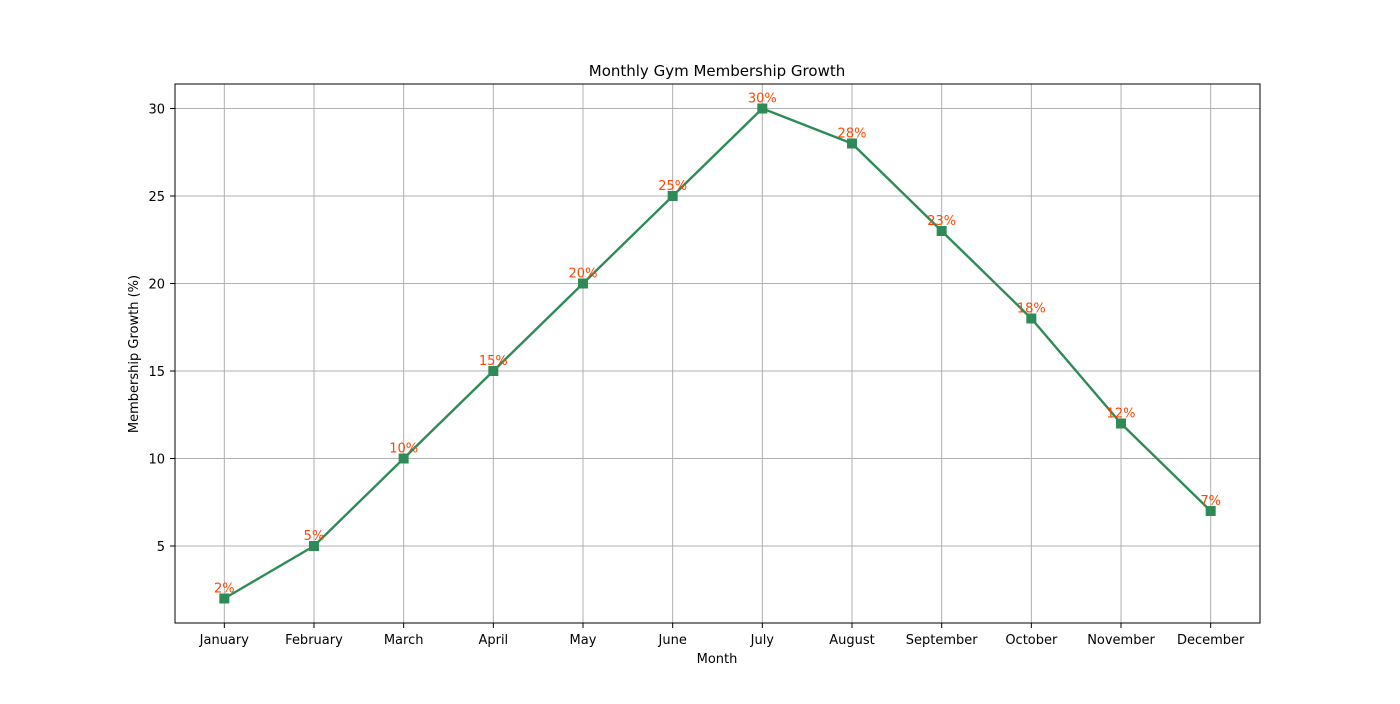  I want to click on data-label: 2%, so click(224, 589).